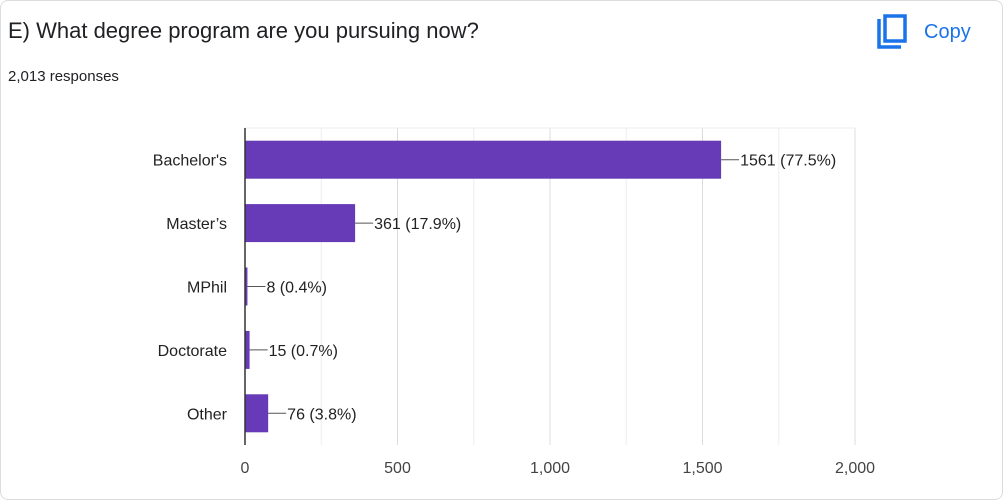 The image size is (1007, 504). What do you see at coordinates (397, 468) in the screenshot?
I see `x-tick-label: 500` at bounding box center [397, 468].